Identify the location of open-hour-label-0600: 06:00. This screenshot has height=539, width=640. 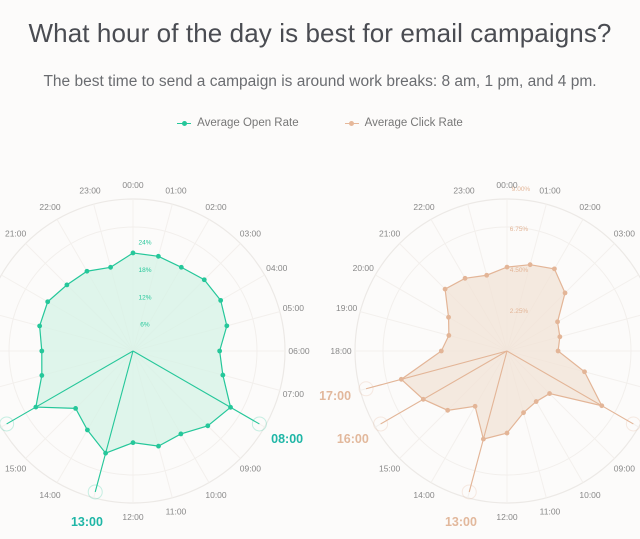
(299, 351).